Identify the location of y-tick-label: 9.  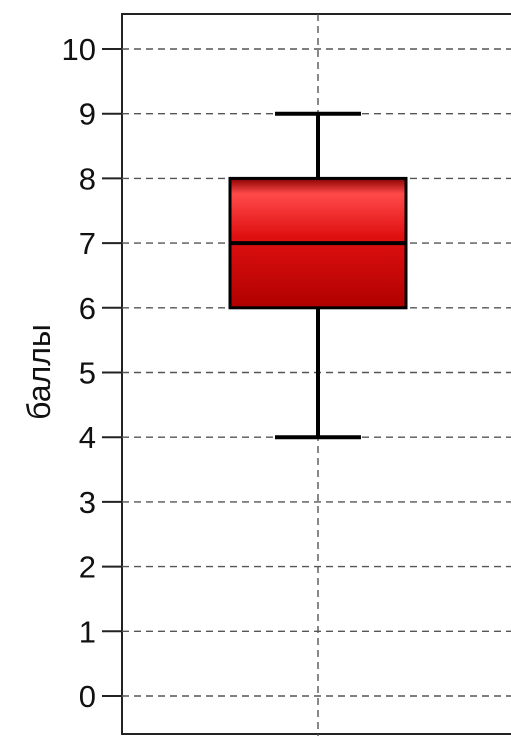
(87, 114).